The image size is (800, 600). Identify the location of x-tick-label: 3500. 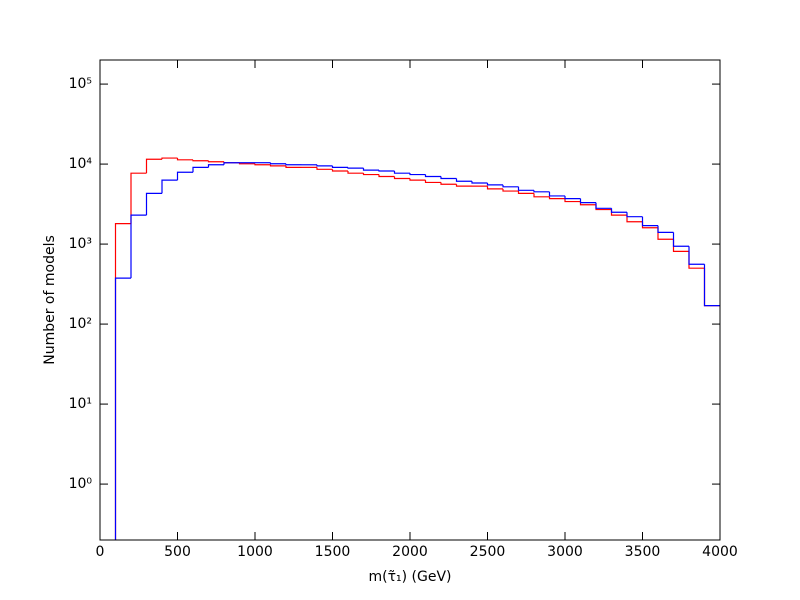
(643, 552).